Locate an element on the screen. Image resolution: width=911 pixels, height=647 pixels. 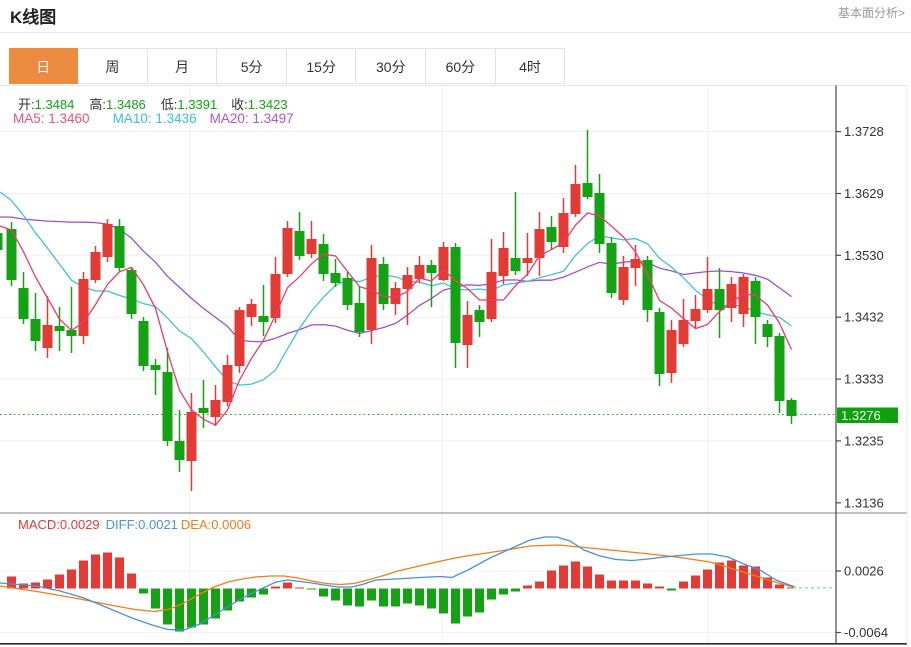
svg-text: -0.0064 is located at coordinates (866, 632).